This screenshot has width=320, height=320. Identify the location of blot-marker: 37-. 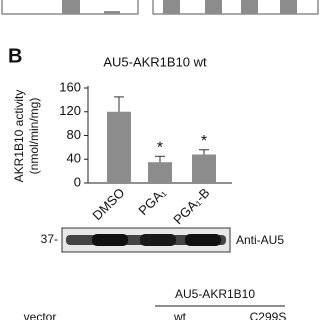
(49, 239).